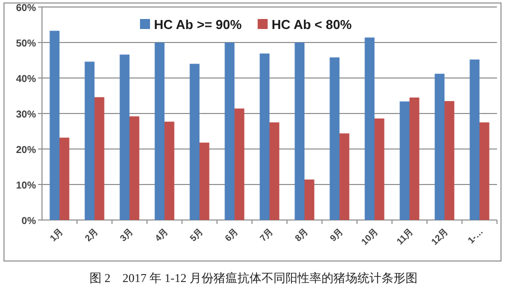 Image resolution: width=507 pixels, height=292 pixels. Describe the element at coordinates (198, 24) in the screenshot. I see `legend-label: HC Ab >= 90%` at that location.